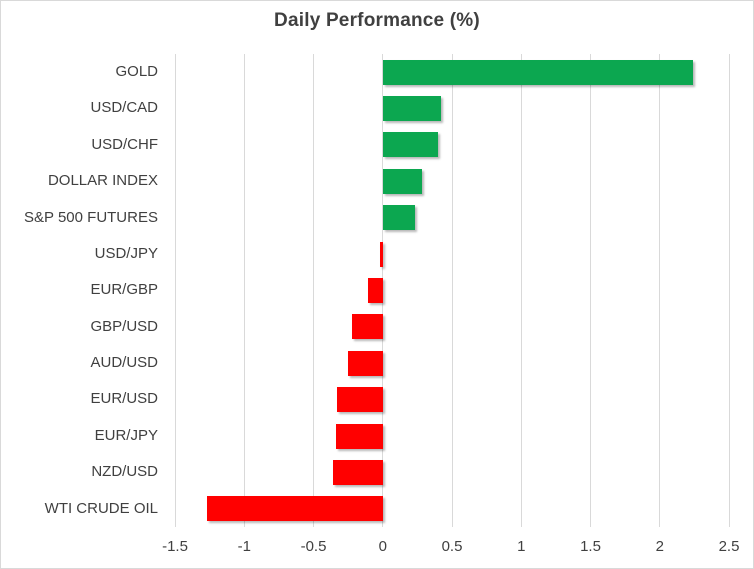 This screenshot has width=754, height=569. I want to click on x-tick-label: 2.5, so click(729, 546).